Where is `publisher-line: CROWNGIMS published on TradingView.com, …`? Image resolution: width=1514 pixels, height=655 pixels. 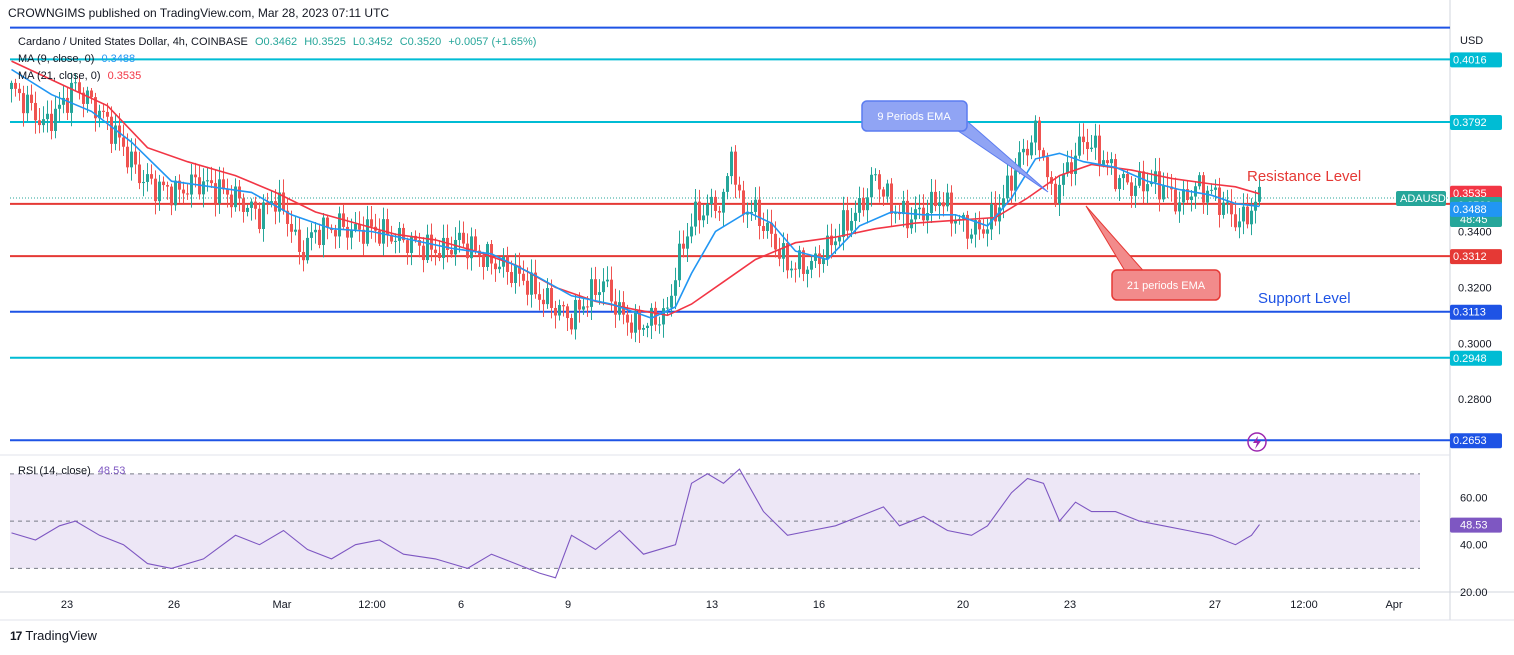
publisher-line: CROWNGIMS published on TradingView.com, … is located at coordinates (199, 13).